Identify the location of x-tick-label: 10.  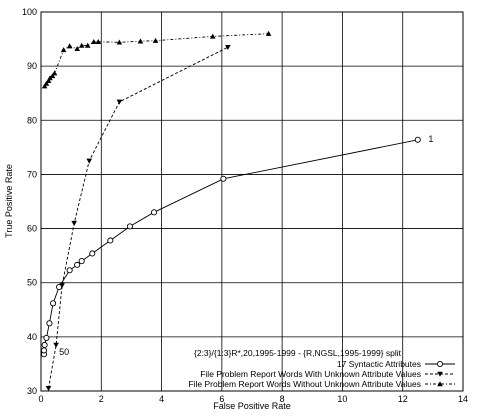
(342, 399).